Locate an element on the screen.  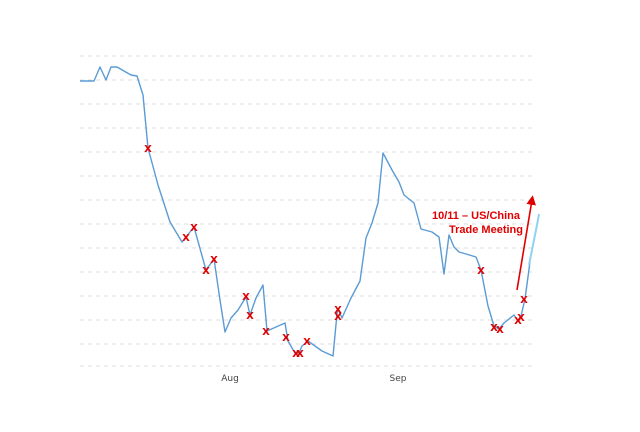
x-tick-label: Aug is located at coordinates (230, 379).